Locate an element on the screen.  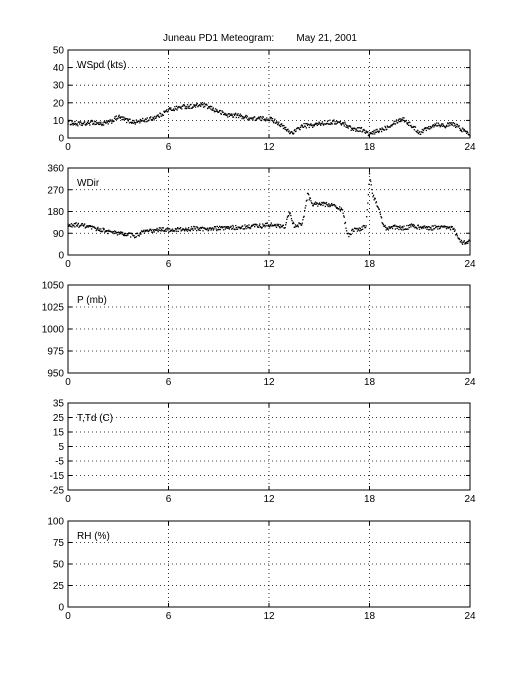
t-td-c-ytick-label: -25 is located at coordinates (57, 491).